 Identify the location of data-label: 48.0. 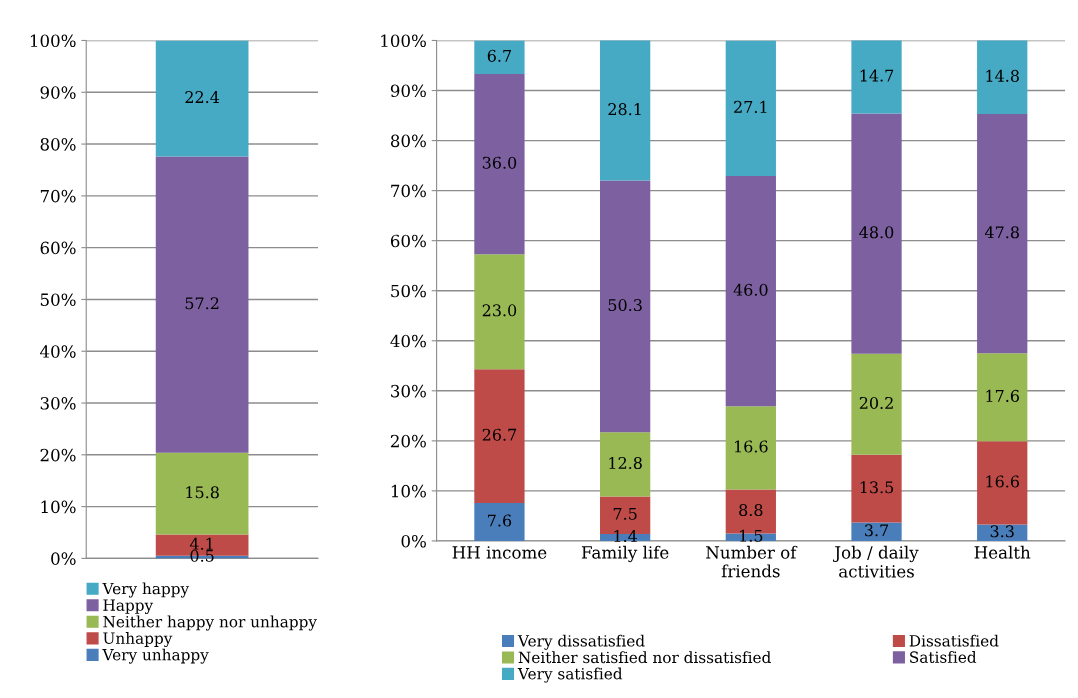
(876, 232).